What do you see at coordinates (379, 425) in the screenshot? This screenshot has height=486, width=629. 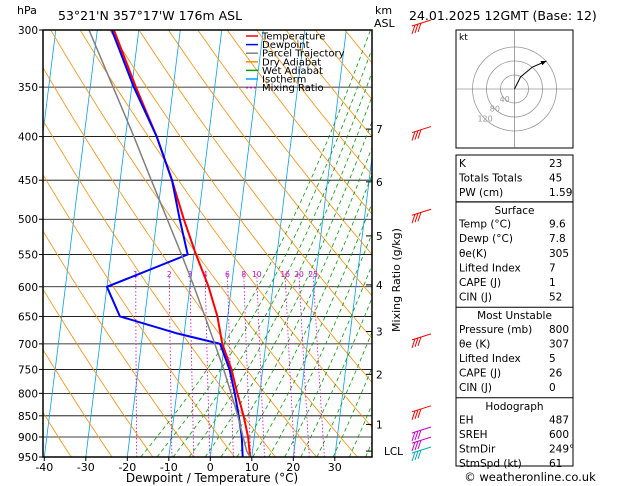 I see `height-km-label: 1` at bounding box center [379, 425].